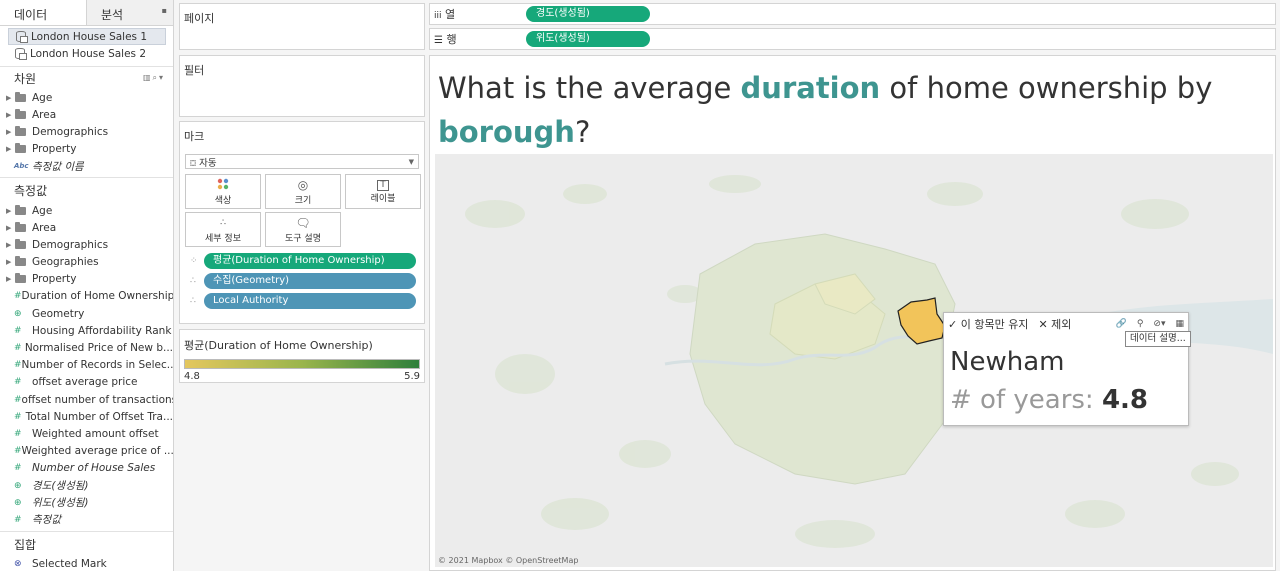 This screenshot has width=1280, height=571. Describe the element at coordinates (86, 519) in the screenshot. I see `field-item: # 측정값` at that location.